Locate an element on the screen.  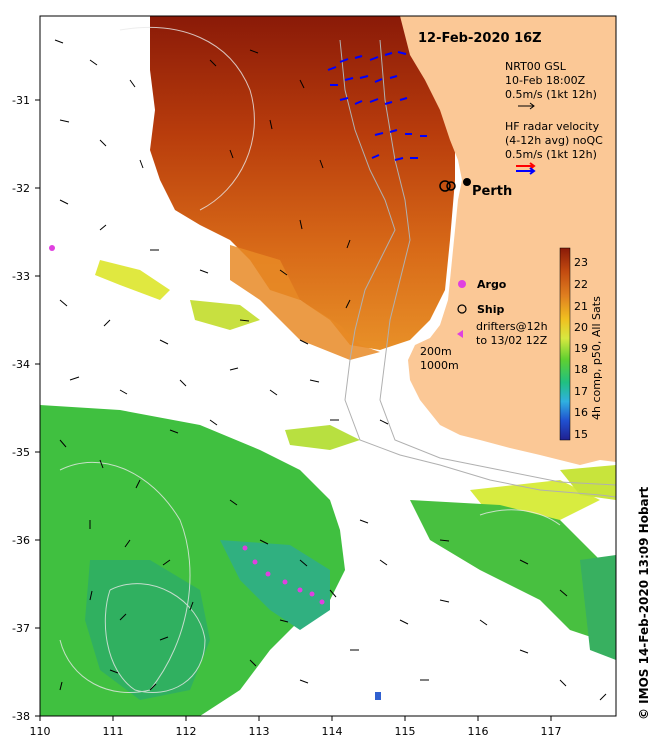
ship-marker is located at coordinates (445, 186).